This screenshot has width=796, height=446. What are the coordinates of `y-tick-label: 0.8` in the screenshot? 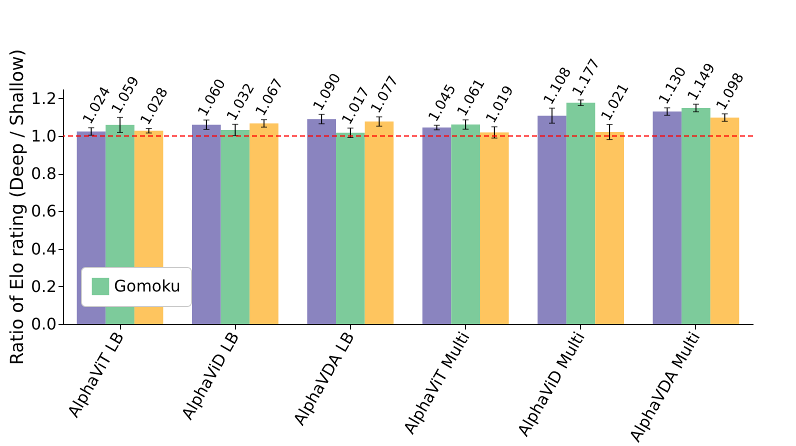 It's located at (43, 174).